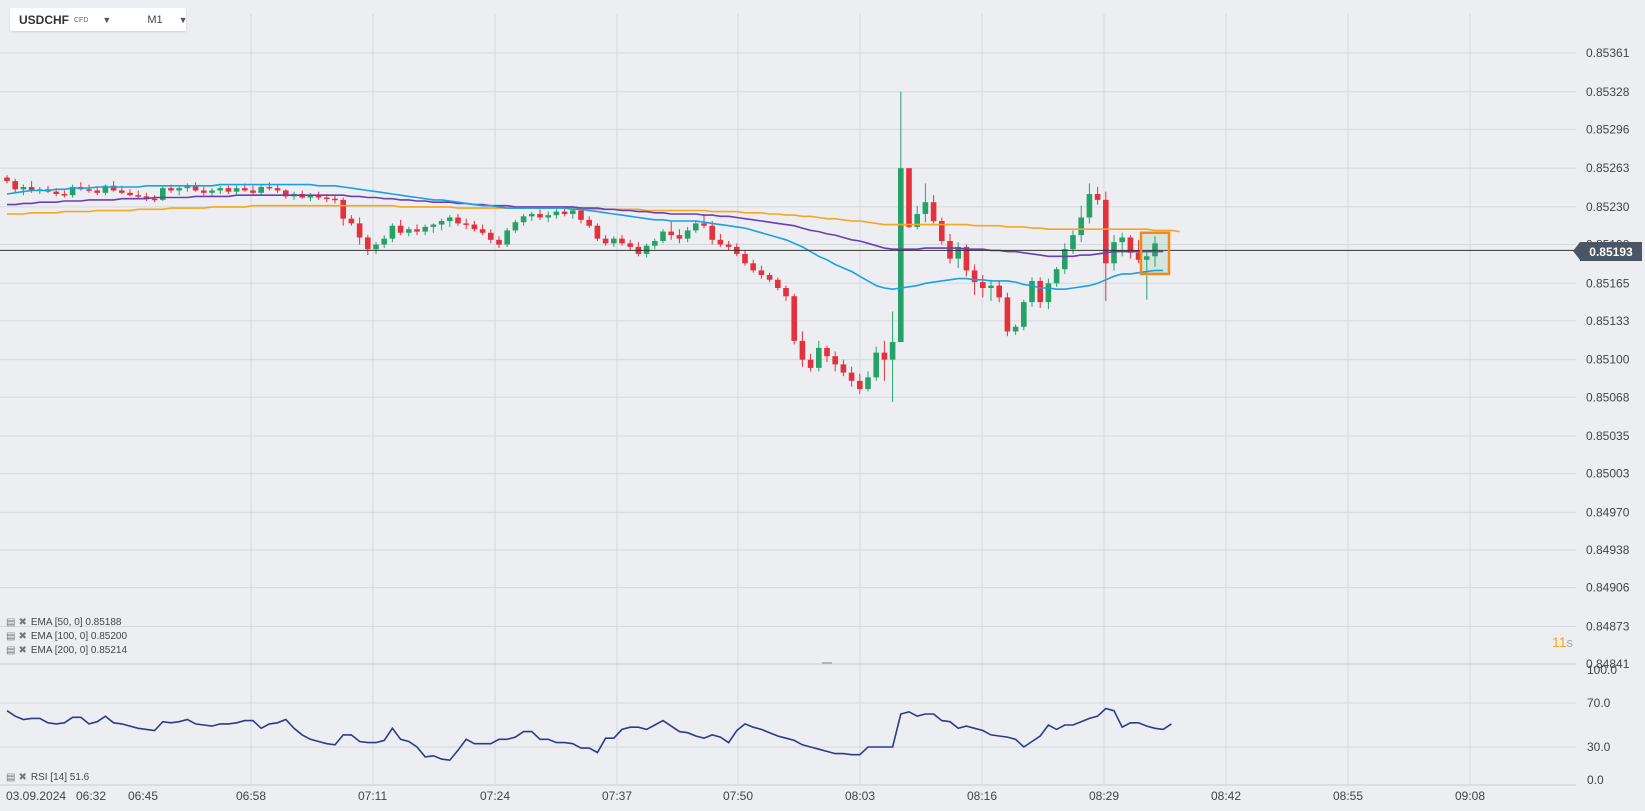 Image resolution: width=1645 pixels, height=811 pixels. I want to click on time-tick-label: 08:42, so click(1226, 796).